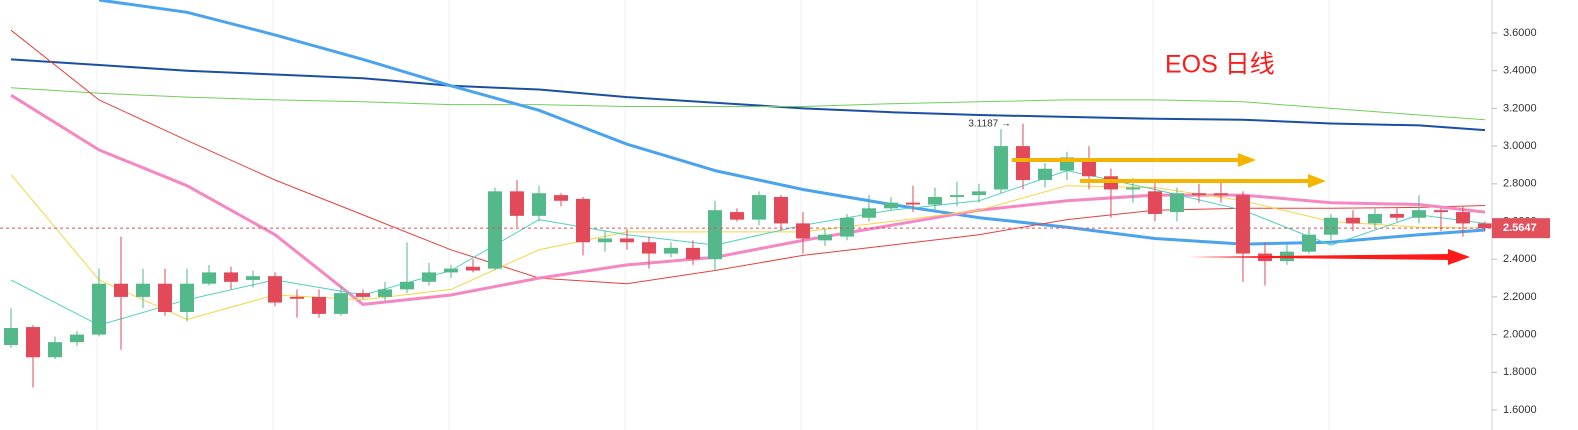  What do you see at coordinates (748, 104) in the screenshot?
I see `ma-line` at bounding box center [748, 104].